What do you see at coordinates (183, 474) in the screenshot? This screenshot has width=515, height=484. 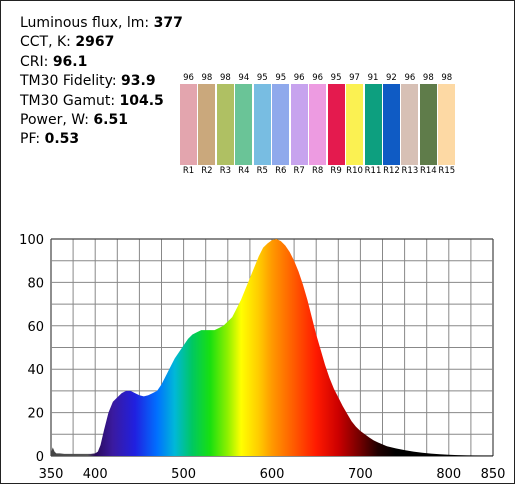 I see `x-tick-label-500: 500` at bounding box center [183, 474].